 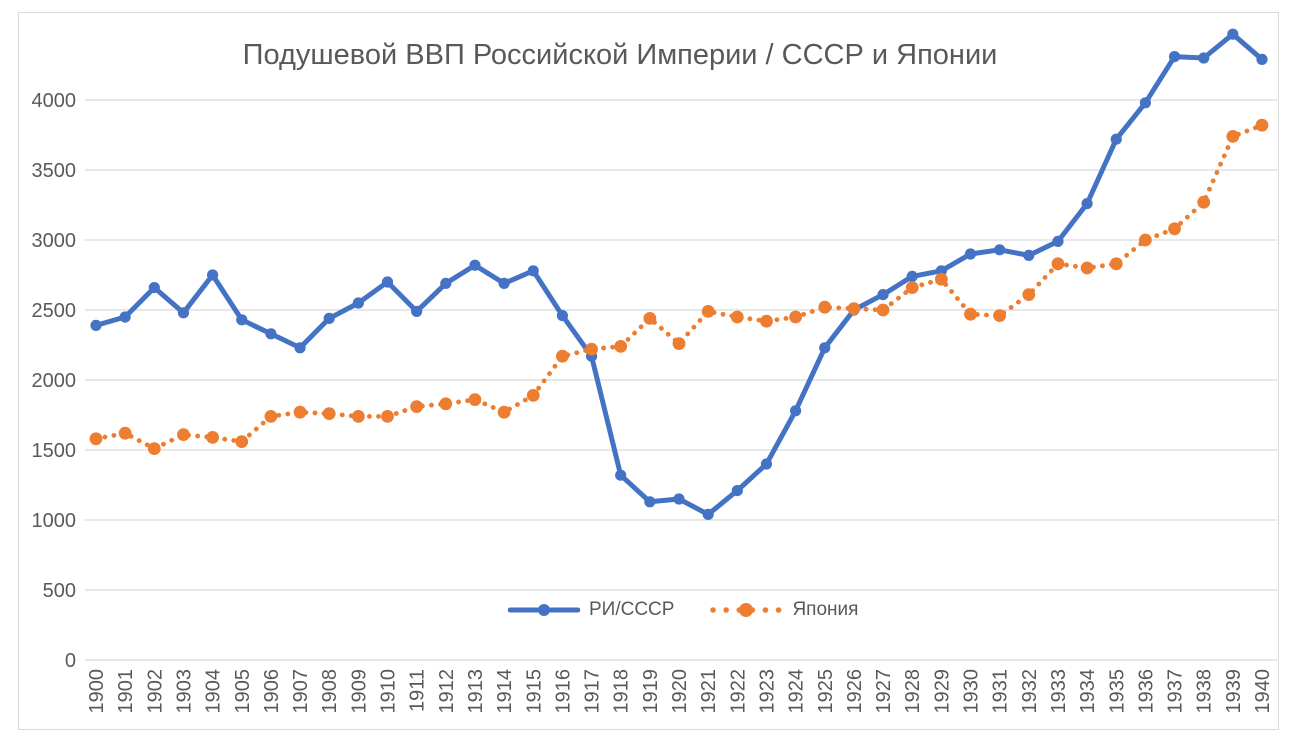 I want to click on svg-text: 1920, so click(x=680, y=691).